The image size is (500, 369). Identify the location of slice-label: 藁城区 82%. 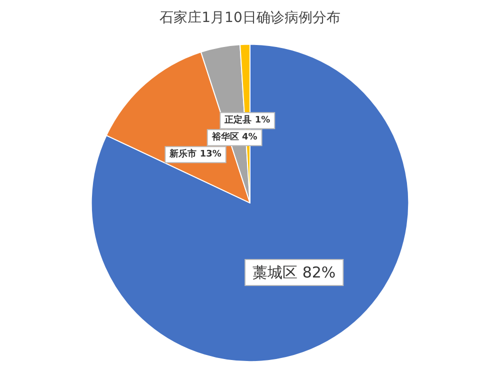
(294, 272).